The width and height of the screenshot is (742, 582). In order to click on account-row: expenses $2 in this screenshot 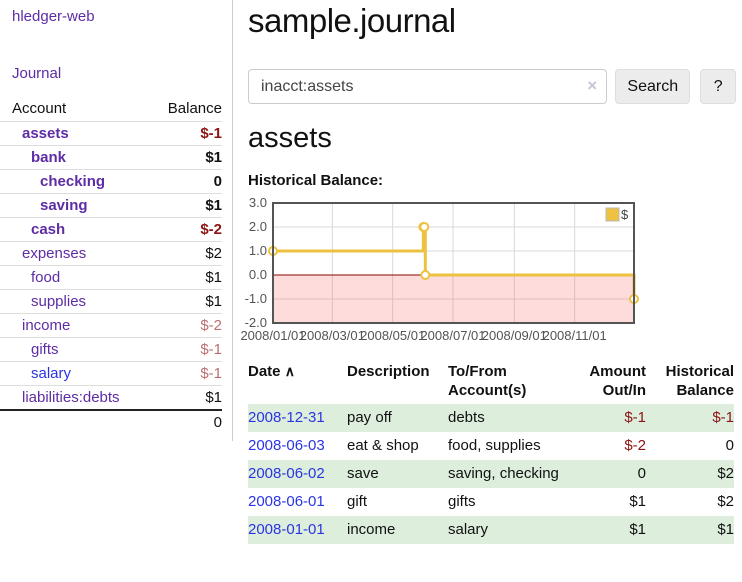, I will do `click(111, 253)`.